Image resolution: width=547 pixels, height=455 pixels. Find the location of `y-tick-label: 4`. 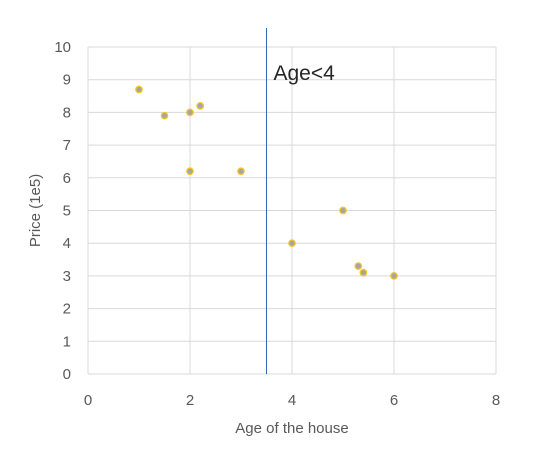

y-tick-label: 4 is located at coordinates (67, 243).